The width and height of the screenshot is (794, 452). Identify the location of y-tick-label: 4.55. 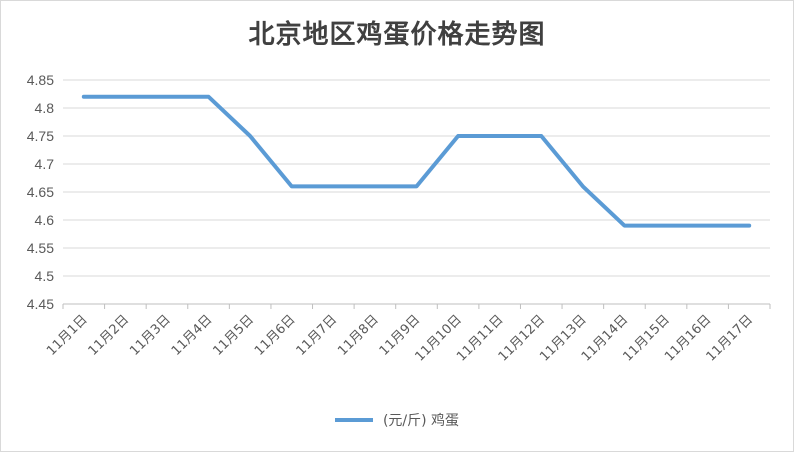
(40, 248).